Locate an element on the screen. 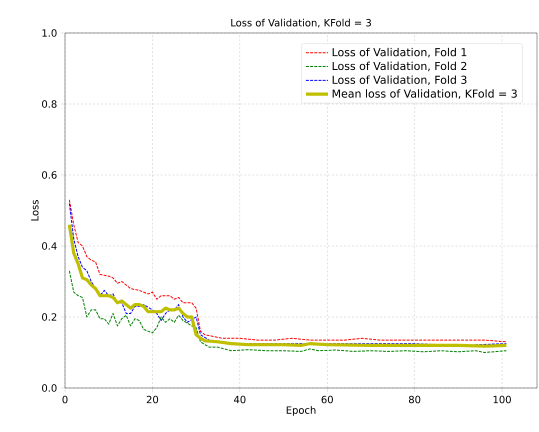 This screenshot has height=432, width=539. x-tick-label: 60 is located at coordinates (327, 400).